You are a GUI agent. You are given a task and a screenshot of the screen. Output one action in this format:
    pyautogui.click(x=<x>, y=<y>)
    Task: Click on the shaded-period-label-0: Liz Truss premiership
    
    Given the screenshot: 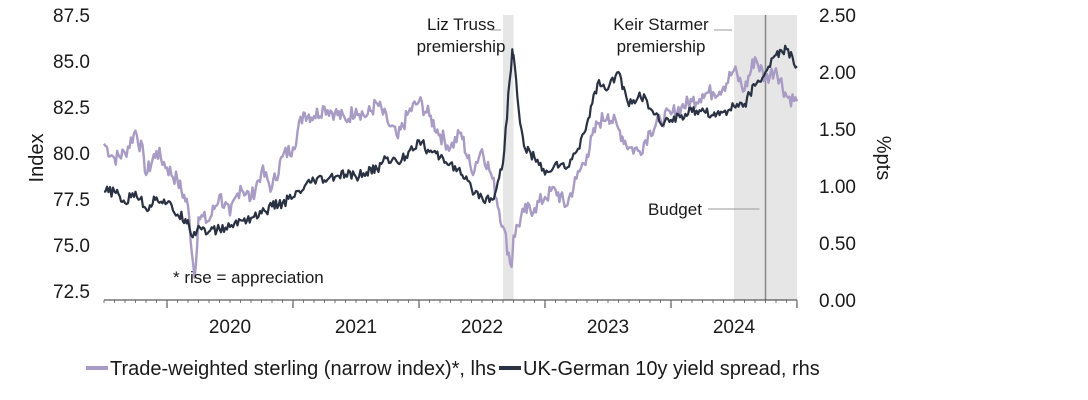 What is the action you would take?
    pyautogui.click(x=461, y=35)
    